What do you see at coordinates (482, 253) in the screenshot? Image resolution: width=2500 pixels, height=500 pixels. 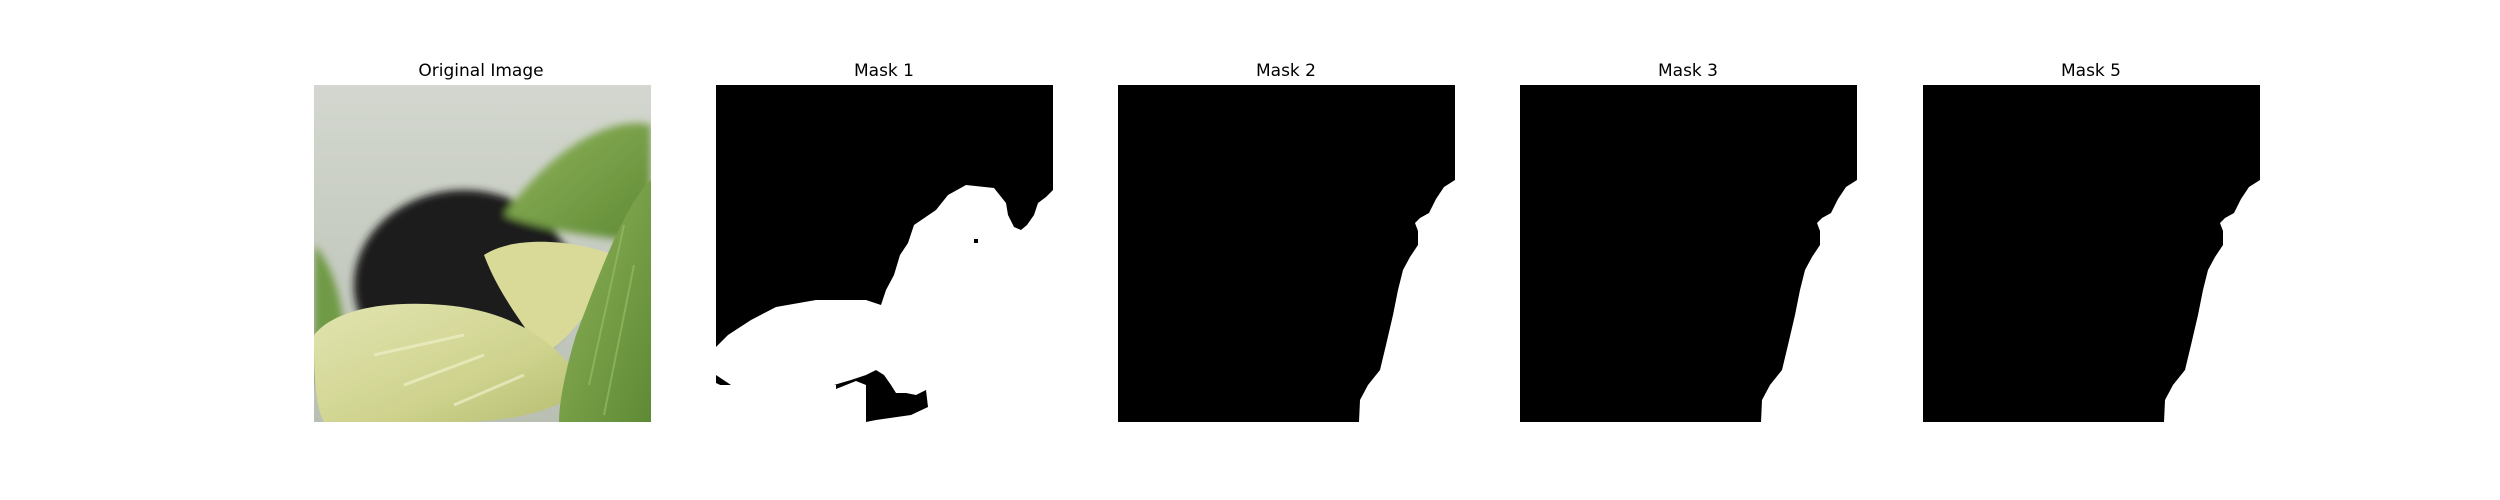 I see `original-image` at bounding box center [482, 253].